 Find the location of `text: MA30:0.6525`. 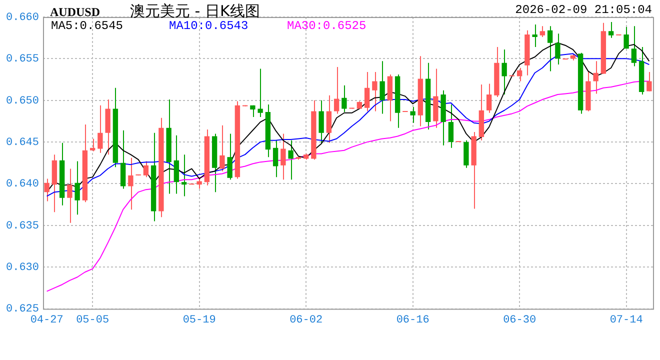

text: MA30:0.6525 is located at coordinates (327, 26).